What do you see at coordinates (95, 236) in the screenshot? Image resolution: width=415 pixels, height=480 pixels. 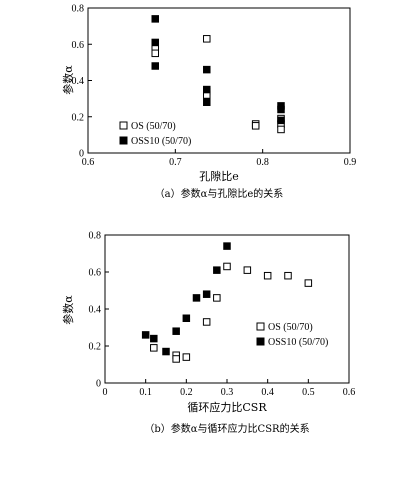 I see `chart-b-y-tick-label: 0.8` at bounding box center [95, 236].